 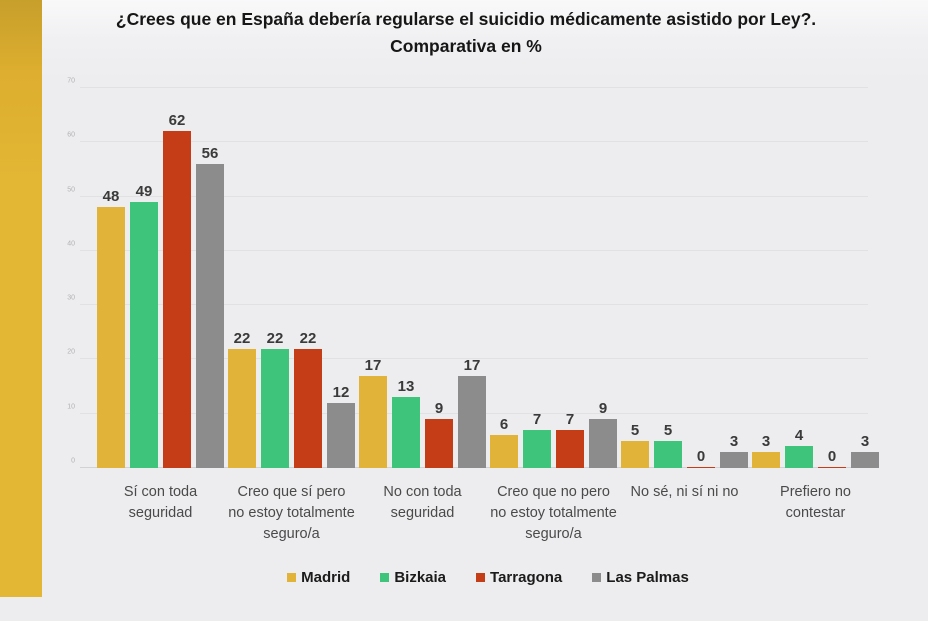 What do you see at coordinates (326, 577) in the screenshot?
I see `legend-label: Madrid` at bounding box center [326, 577].